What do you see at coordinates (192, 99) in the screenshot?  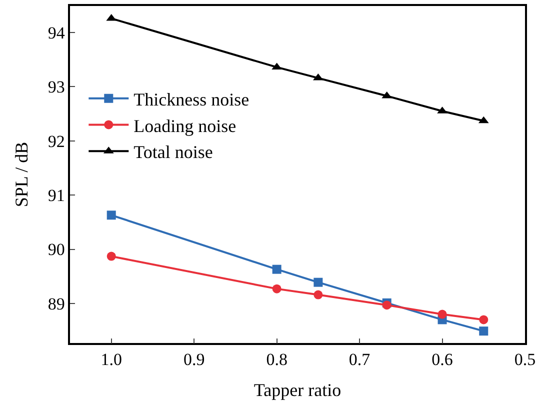 I see `legend-label: Thickness noise` at bounding box center [192, 99].